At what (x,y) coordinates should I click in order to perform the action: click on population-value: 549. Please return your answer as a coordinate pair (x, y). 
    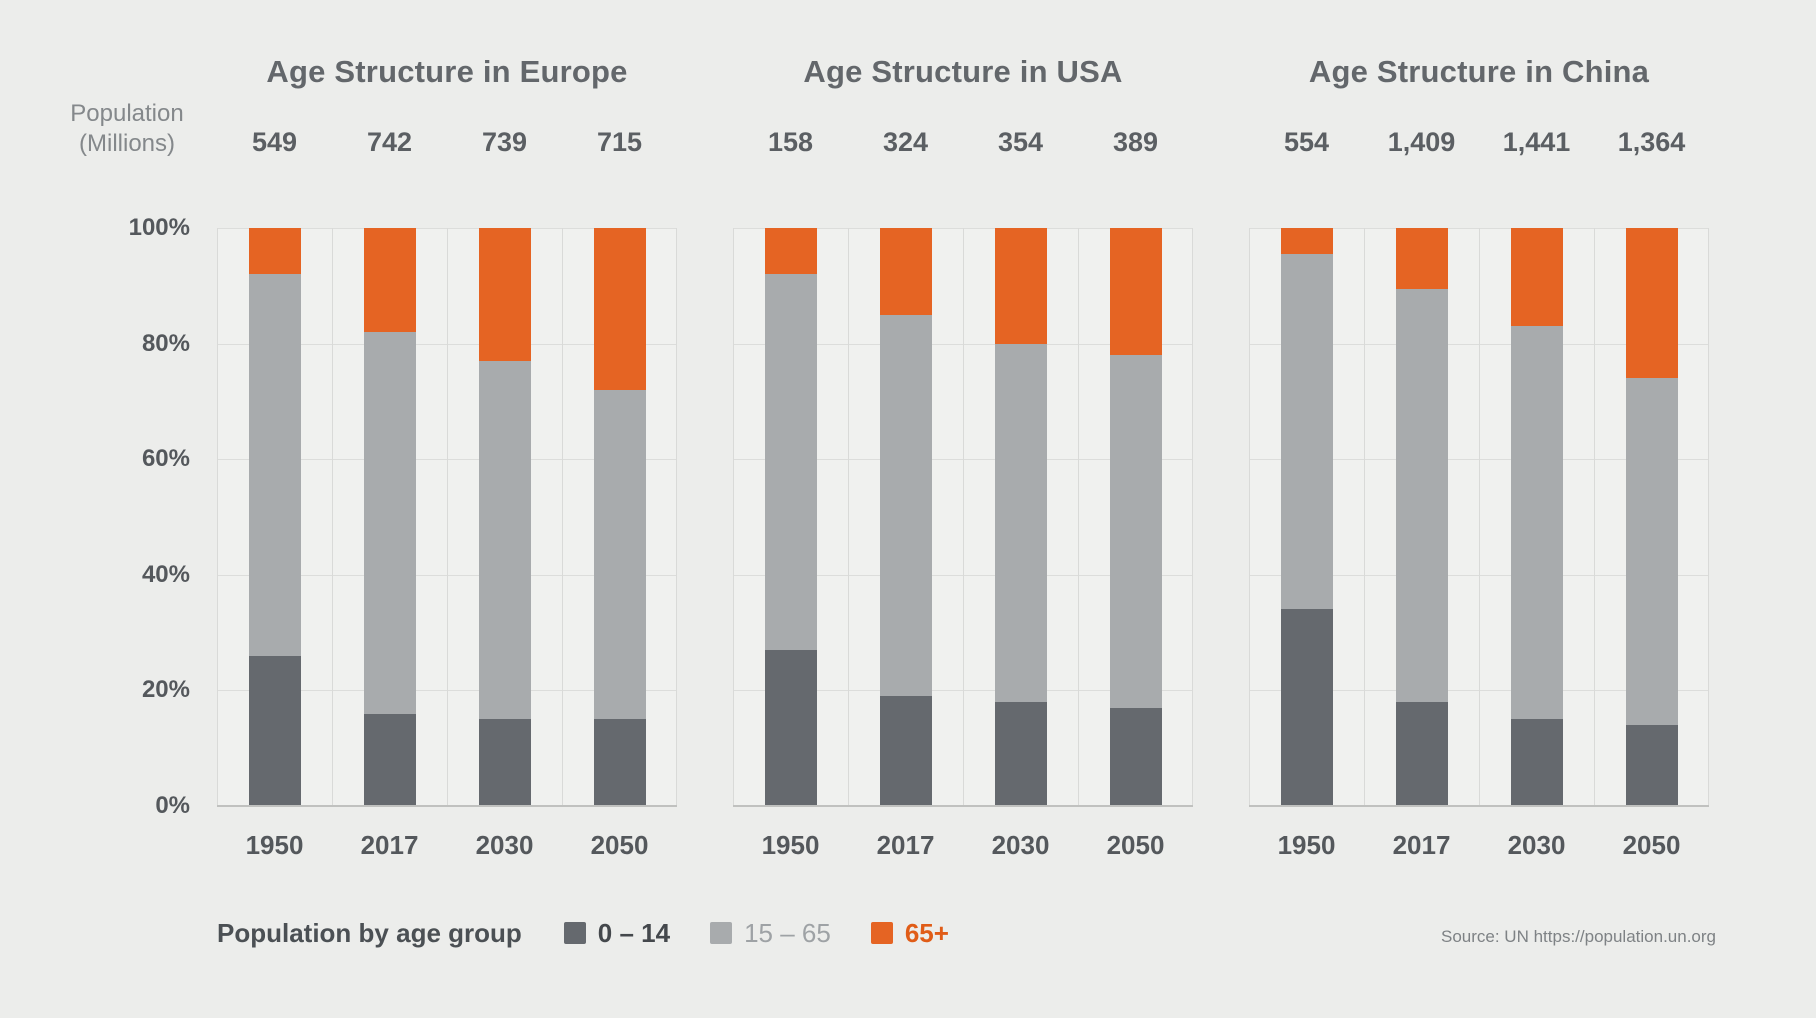
    Looking at the image, I should click on (274, 142).